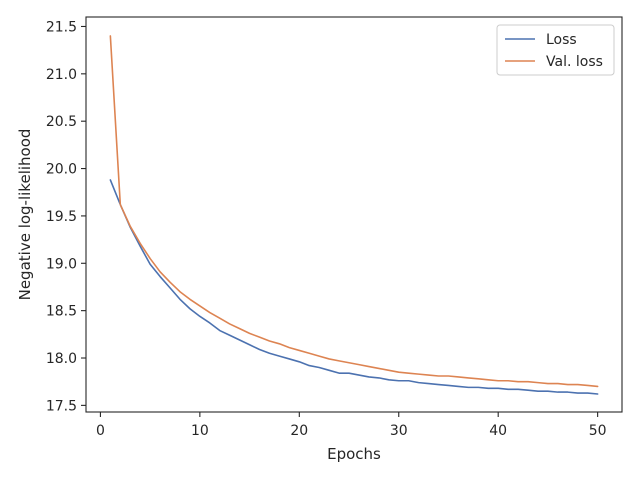  Describe the element at coordinates (61, 264) in the screenshot. I see `y-tick-label: 19.0` at that location.